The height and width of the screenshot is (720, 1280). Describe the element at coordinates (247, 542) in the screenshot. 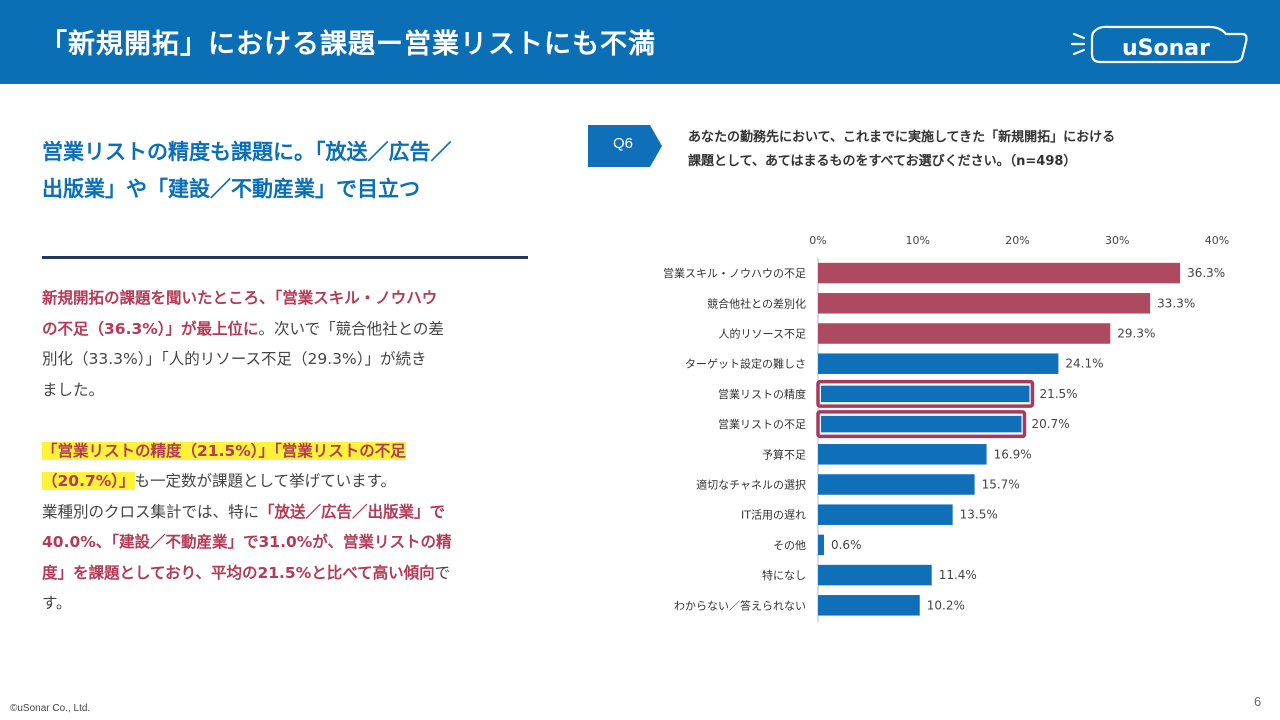

I see `body-p2-l4-emph: 40.0%、「建設／不動産業」で31.0%が、営業リストの精` at that location.